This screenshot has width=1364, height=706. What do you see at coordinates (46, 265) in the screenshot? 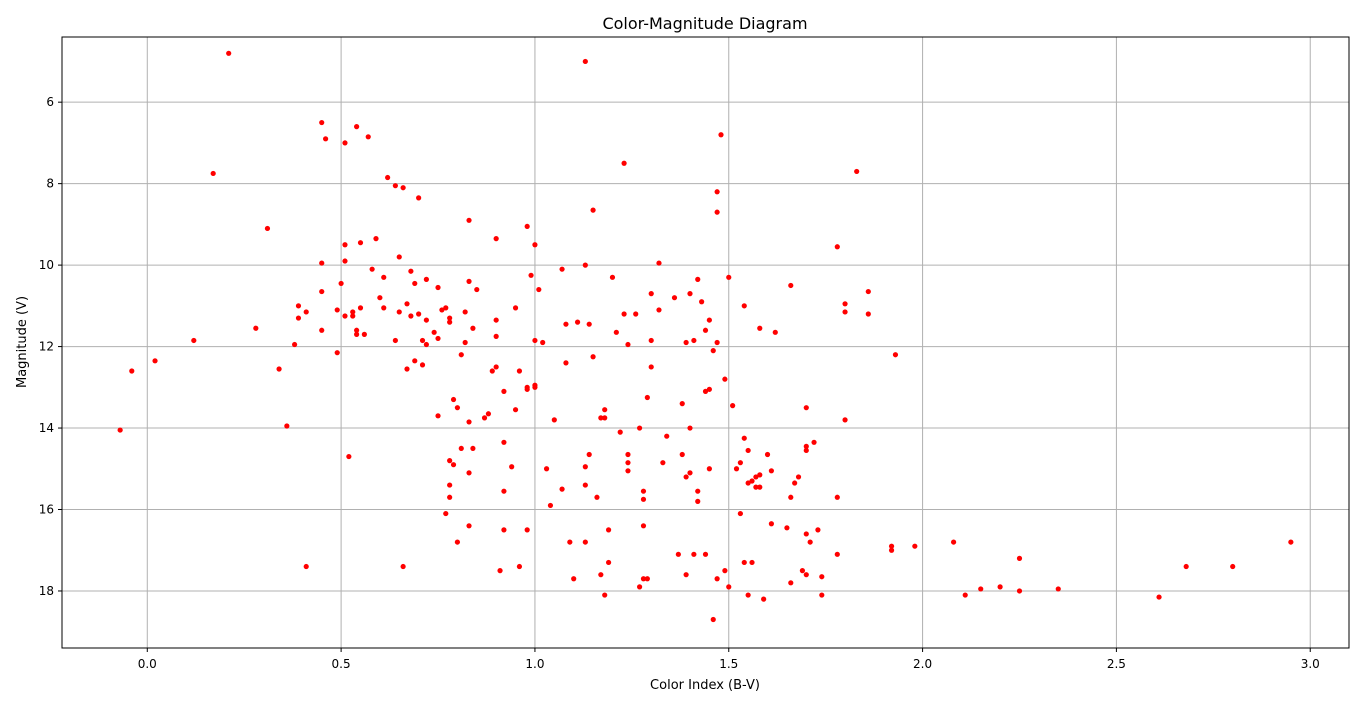
I see `y-tick-label: 10` at bounding box center [46, 265].